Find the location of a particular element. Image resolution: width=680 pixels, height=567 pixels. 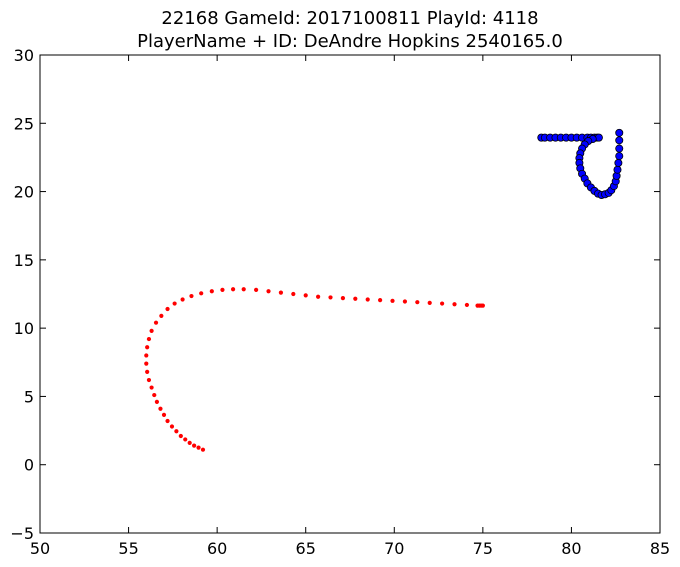

x-tick-label: 85 is located at coordinates (660, 548).